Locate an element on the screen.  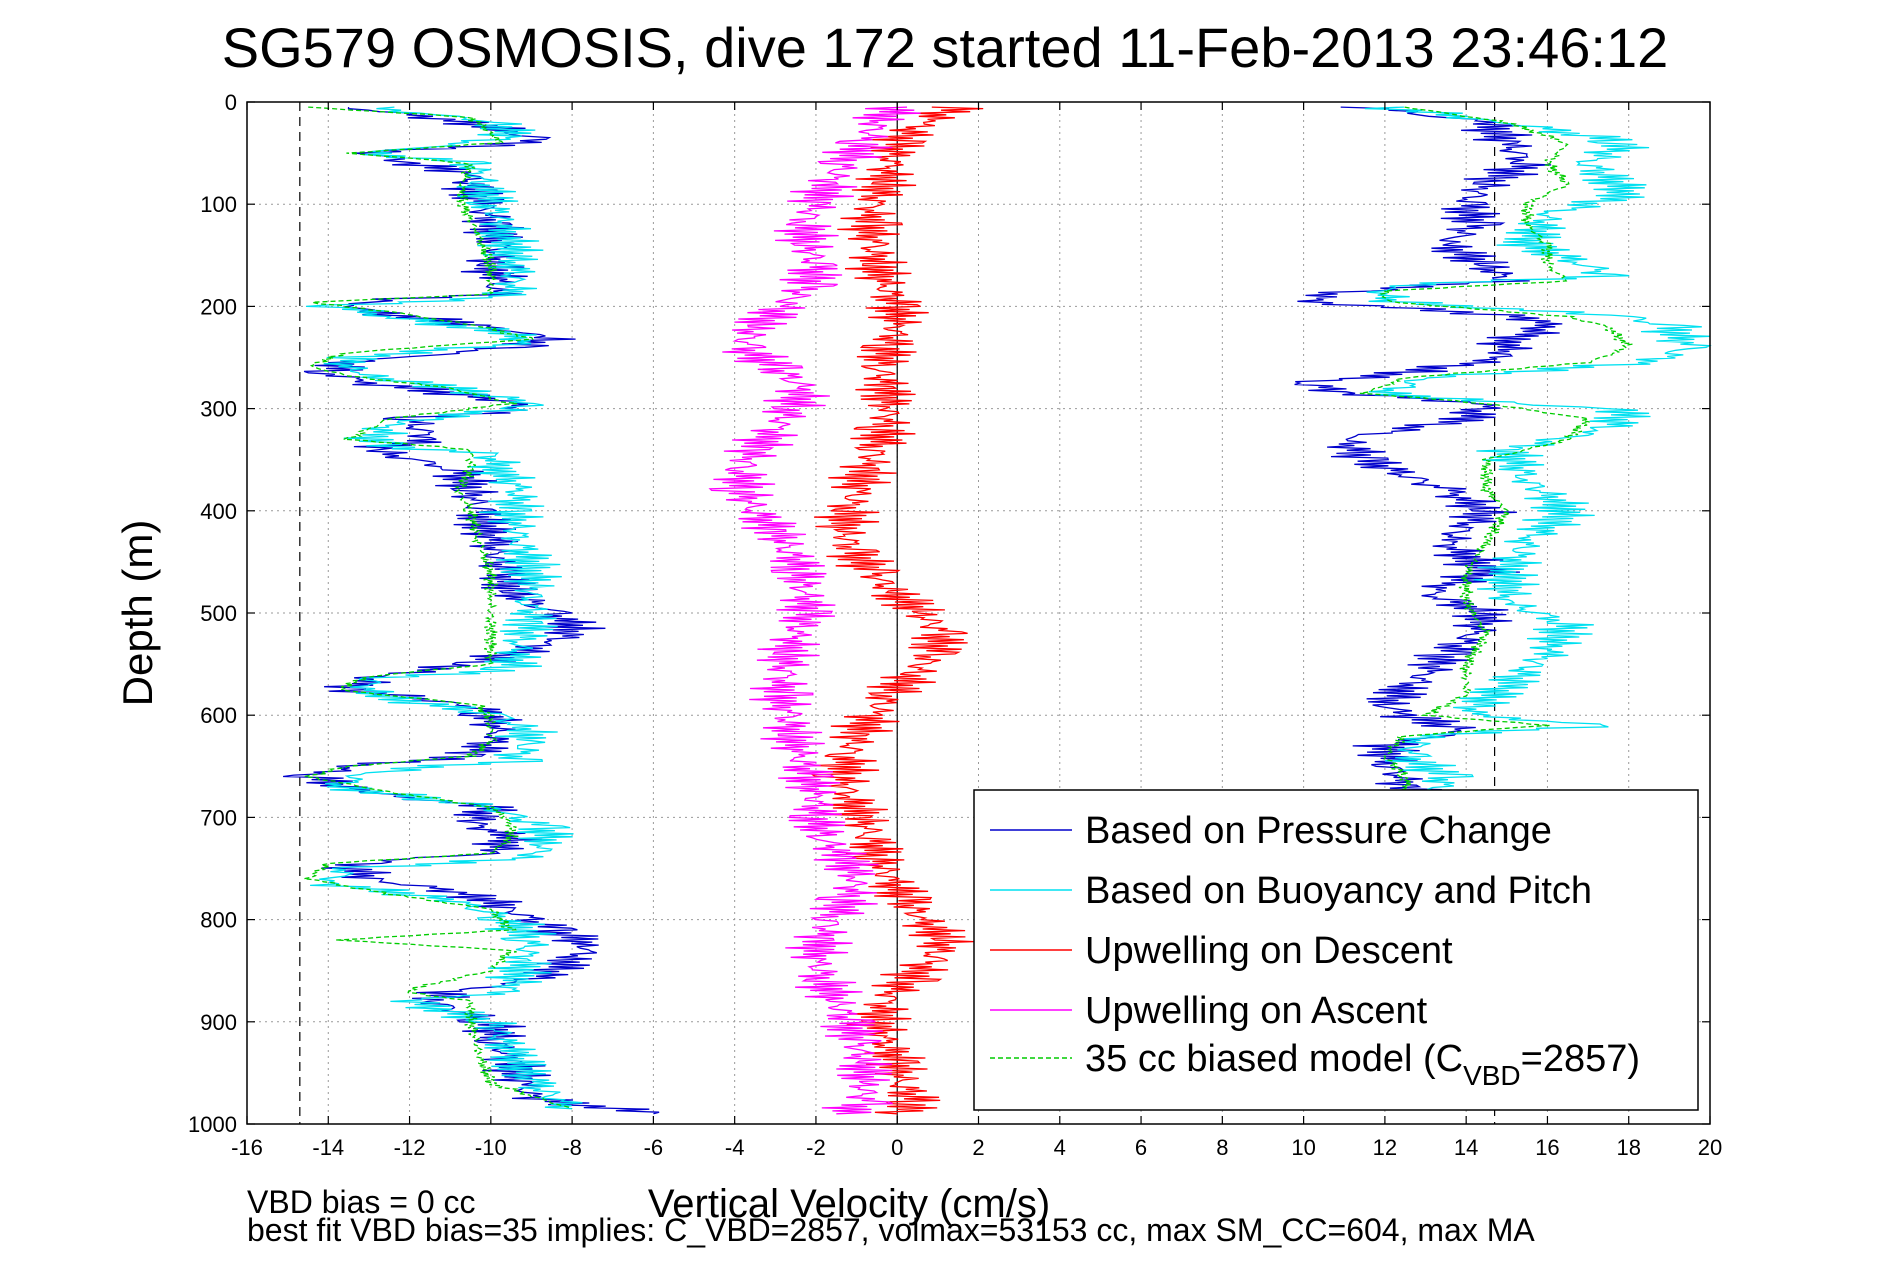
legend-box is located at coordinates (1336, 950).